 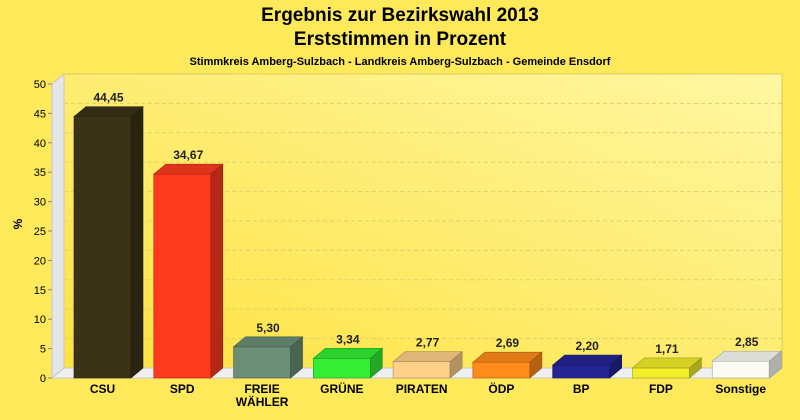 I want to click on bar-value-label: 2,85, so click(x=747, y=342).